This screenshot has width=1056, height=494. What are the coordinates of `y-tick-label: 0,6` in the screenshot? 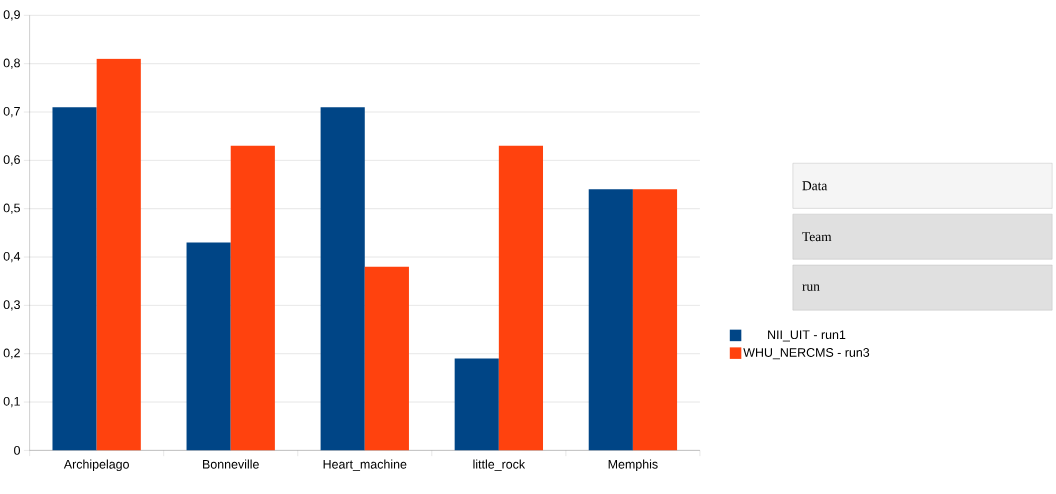 It's located at (11, 160).